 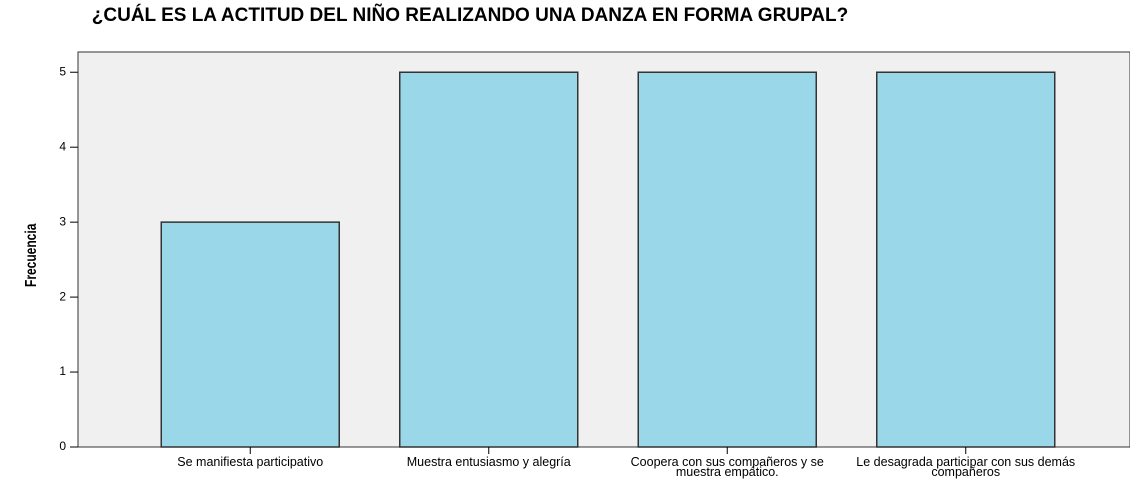 What do you see at coordinates (31, 255) in the screenshot?
I see `y-axis-label: Frecuencia` at bounding box center [31, 255].